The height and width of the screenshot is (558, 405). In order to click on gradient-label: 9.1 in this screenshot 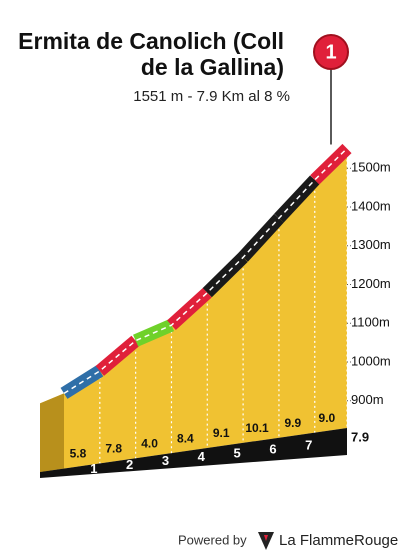, I will do `click(221, 433)`.